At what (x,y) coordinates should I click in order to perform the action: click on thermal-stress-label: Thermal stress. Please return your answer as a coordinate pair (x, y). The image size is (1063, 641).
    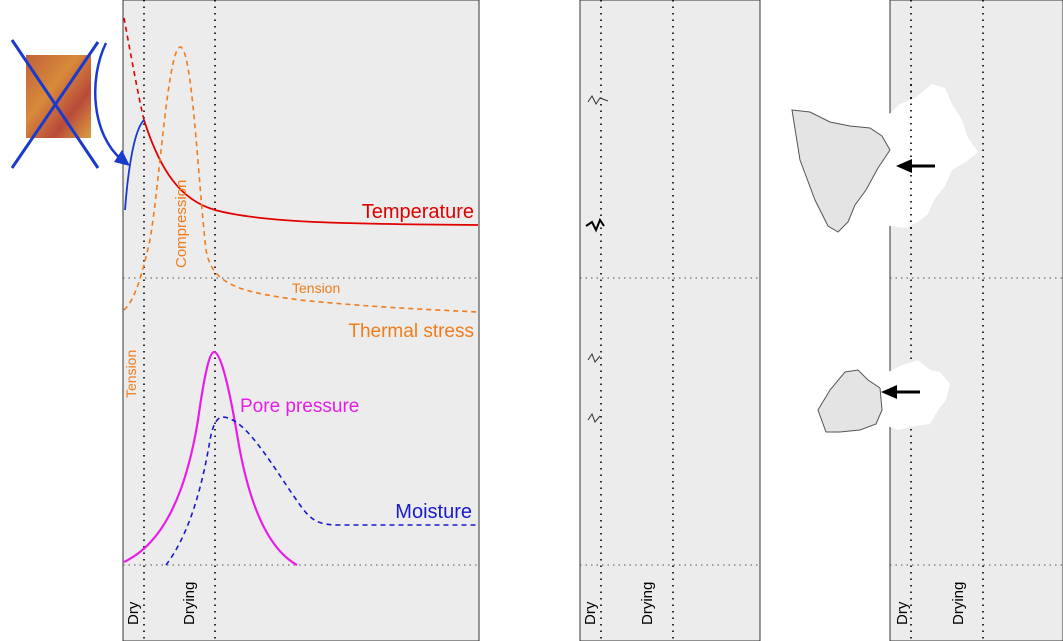
    Looking at the image, I should click on (411, 331).